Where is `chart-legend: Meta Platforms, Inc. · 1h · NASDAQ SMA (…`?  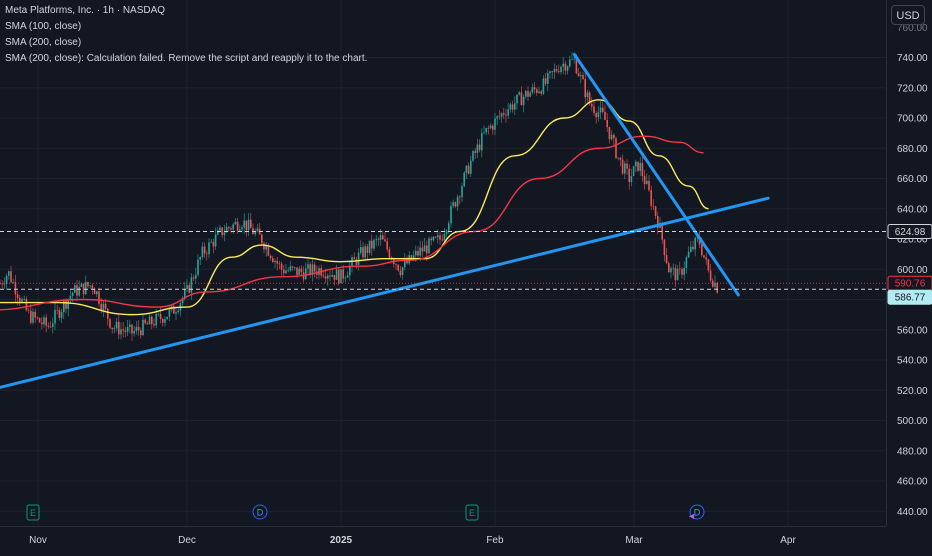 chart-legend: Meta Platforms, Inc. · 1h · NASDAQ SMA (… is located at coordinates (186, 35).